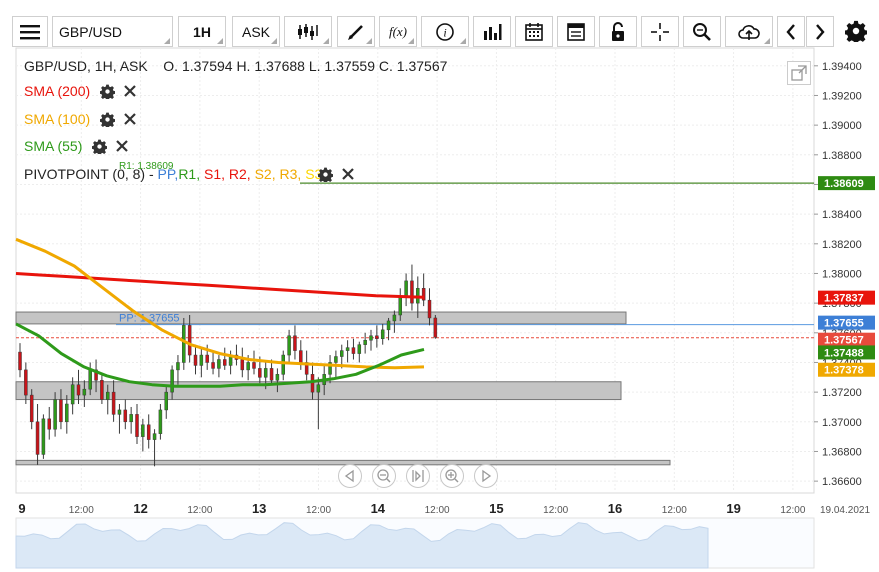 This screenshot has height=572, width=879. What do you see at coordinates (799, 73) in the screenshot?
I see `expand-chart-button` at bounding box center [799, 73].